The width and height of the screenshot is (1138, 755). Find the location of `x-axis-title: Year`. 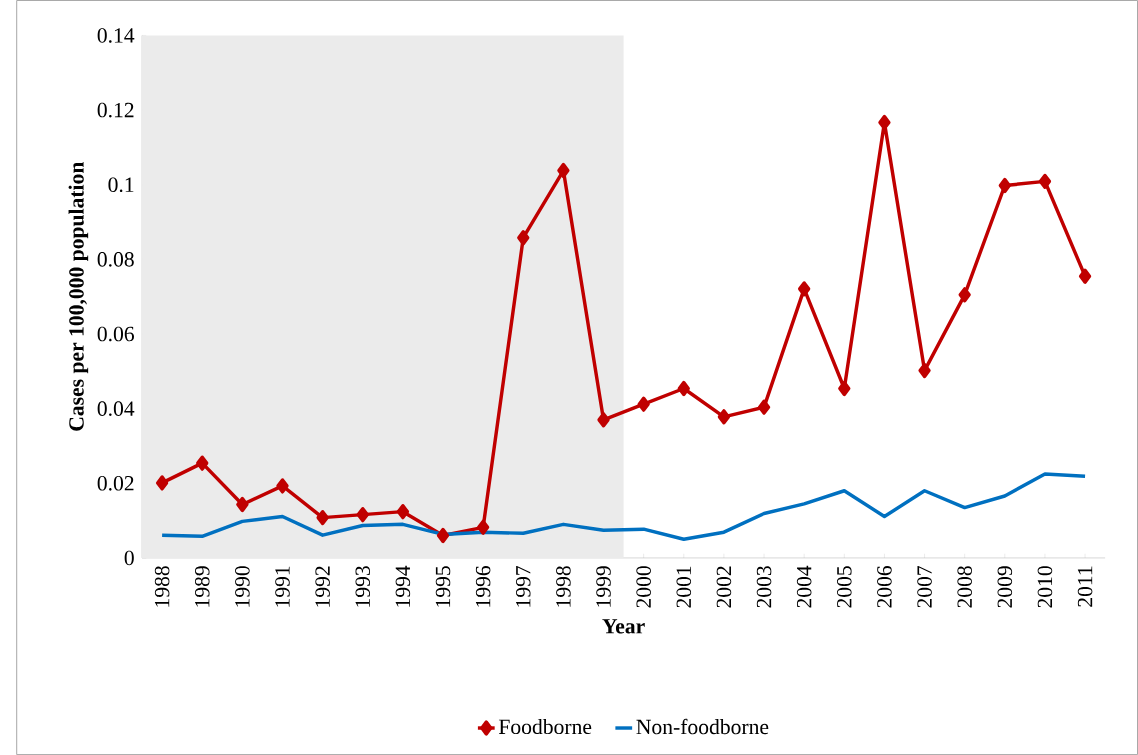

x-axis-title: Year is located at coordinates (623, 626).